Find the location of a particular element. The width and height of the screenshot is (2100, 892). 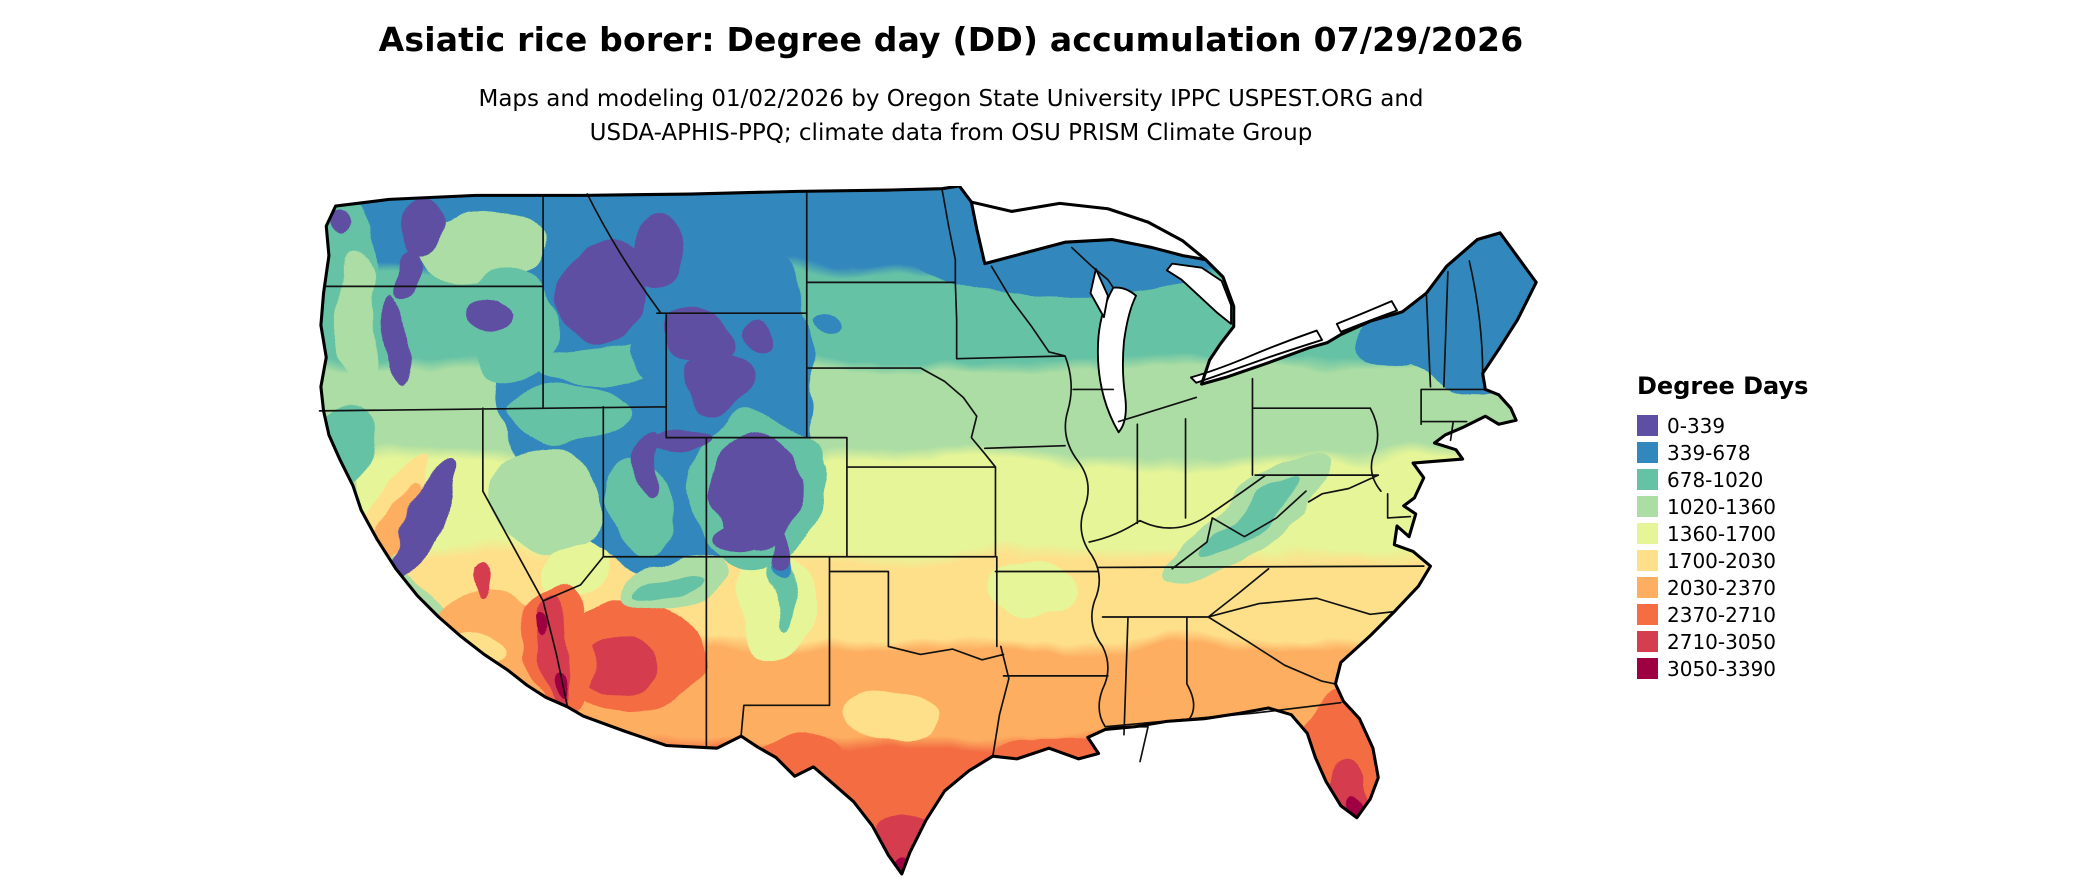

legend-entry: 0-339 is located at coordinates (1722, 425).